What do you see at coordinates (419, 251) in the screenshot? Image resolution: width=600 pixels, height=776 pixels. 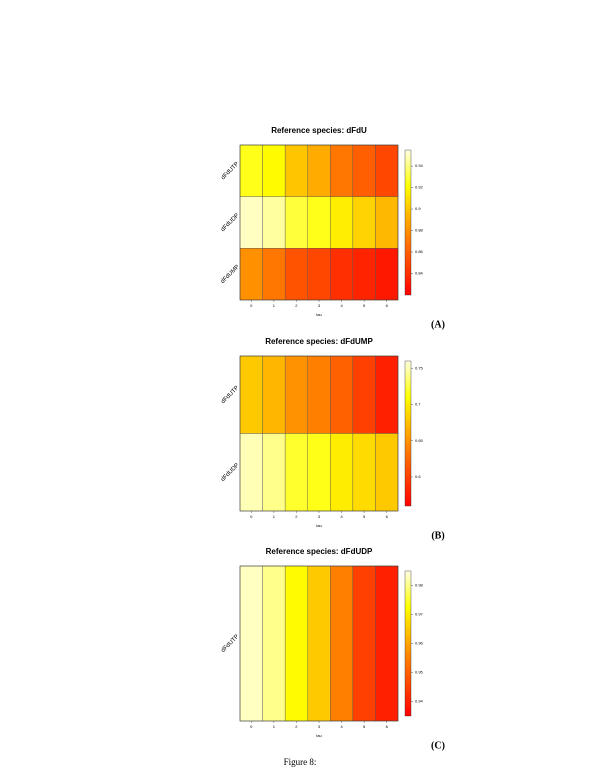 I see `colorbar-tick-label: 0.86` at bounding box center [419, 251].